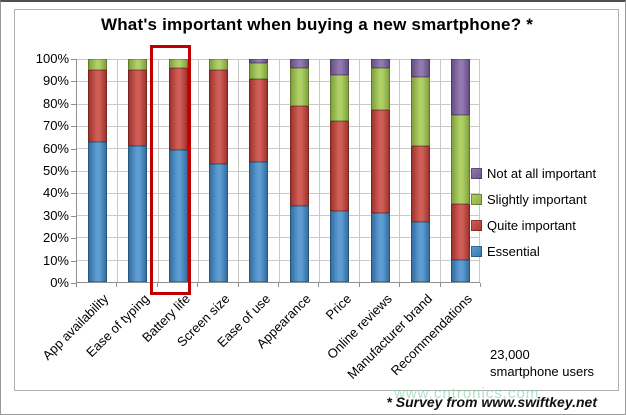 The width and height of the screenshot is (626, 415). What do you see at coordinates (55, 126) in the screenshot?
I see `y-axis-label: 70%` at bounding box center [55, 126].